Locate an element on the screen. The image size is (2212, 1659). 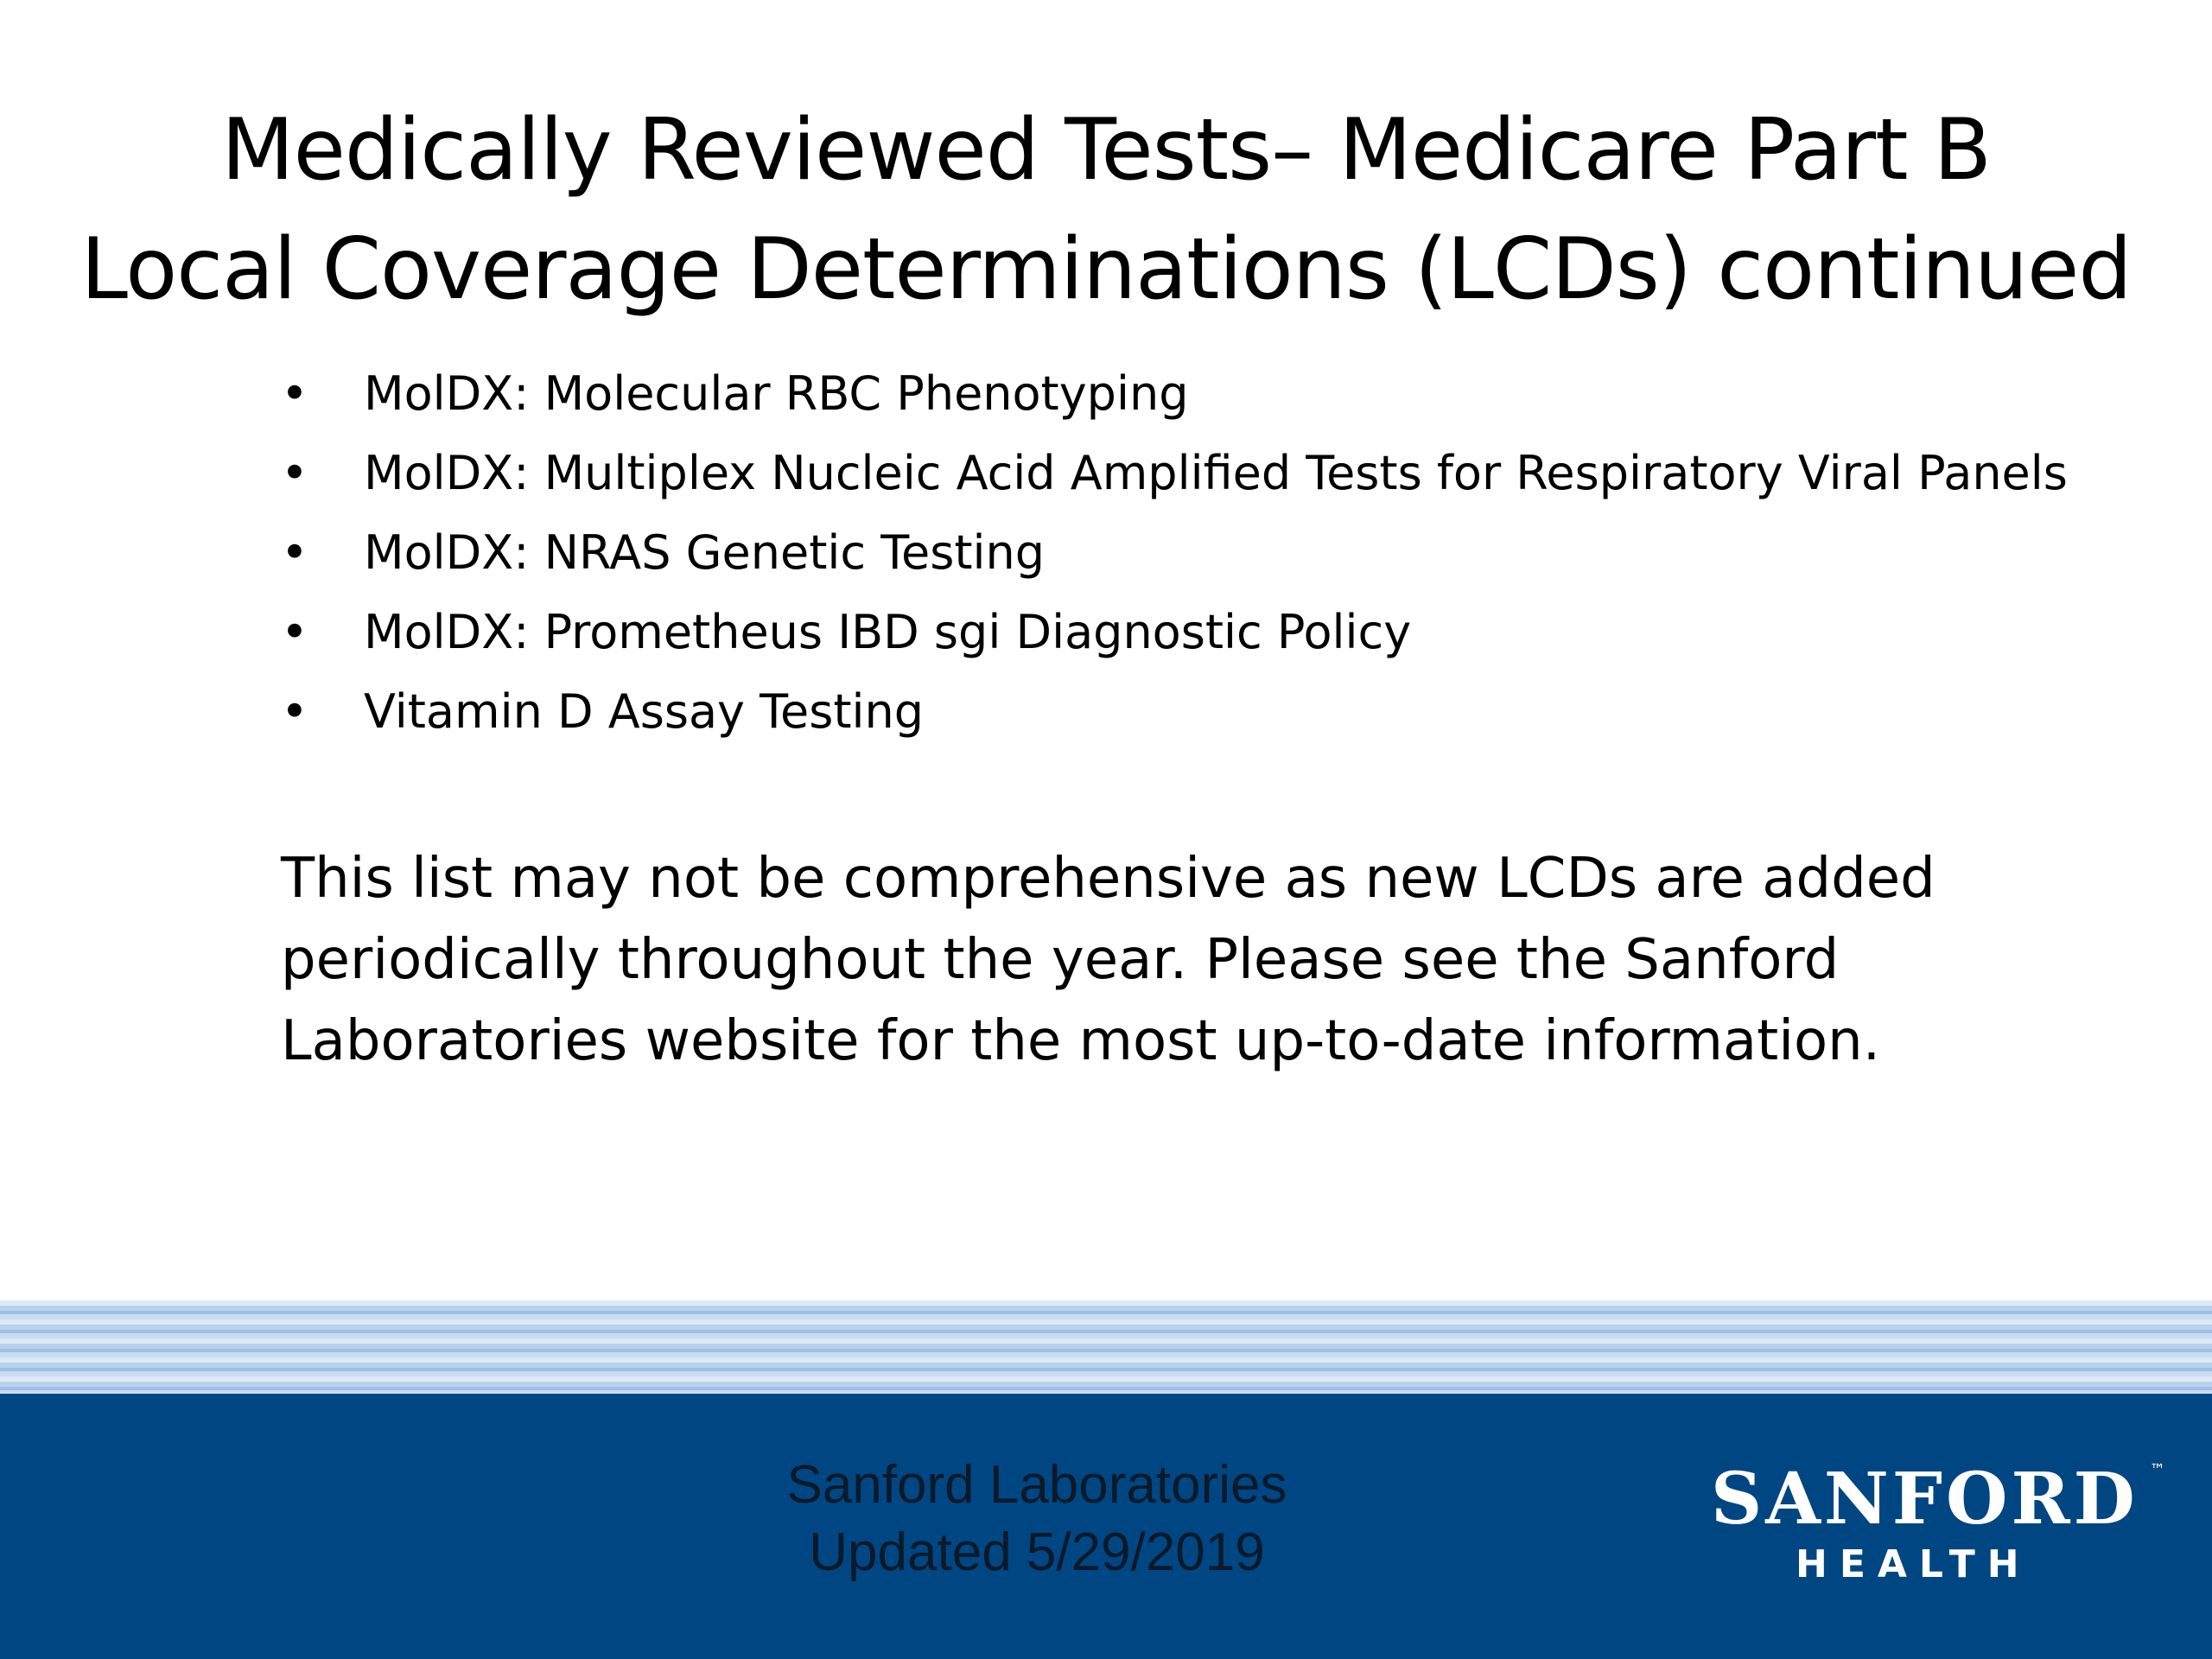
list-item: • Vitamin D Assay Testing is located at coordinates (1174, 712).